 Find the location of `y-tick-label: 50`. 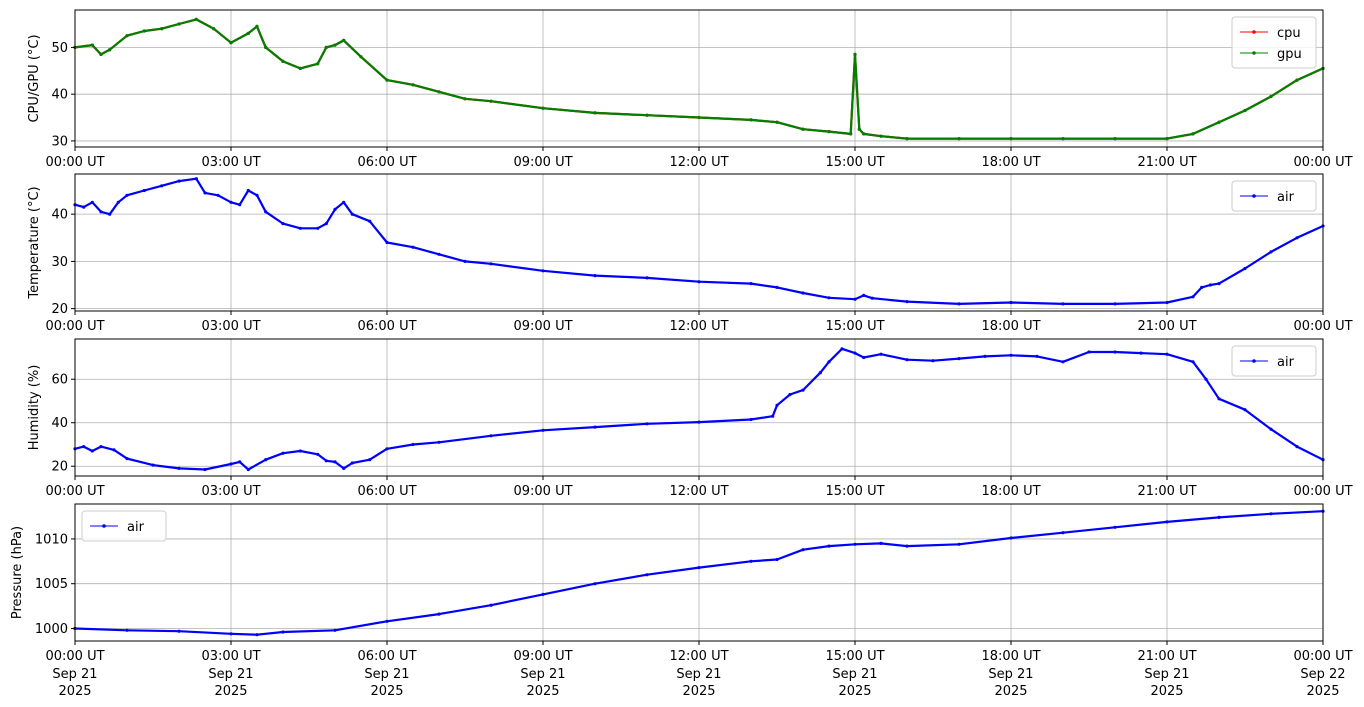

y-tick-label: 50 is located at coordinates (59, 48).